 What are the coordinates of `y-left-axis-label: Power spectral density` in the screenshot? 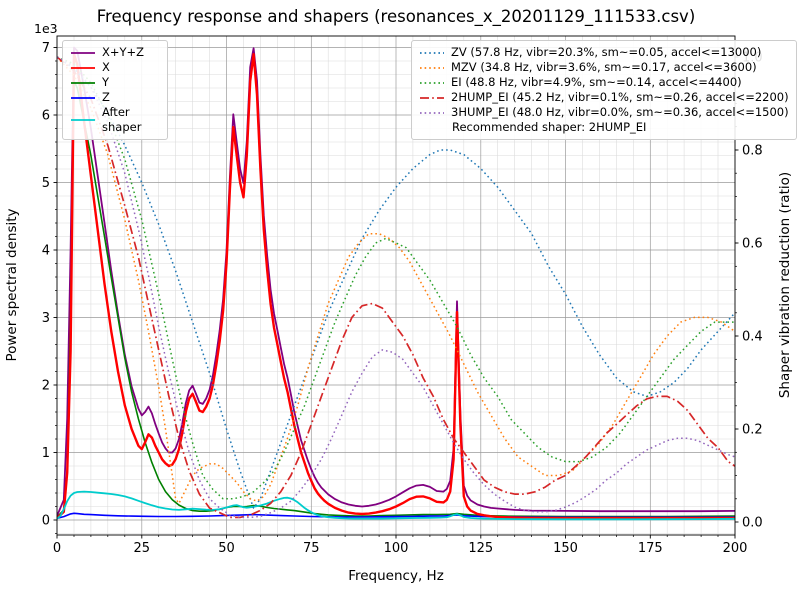 It's located at (12, 284).